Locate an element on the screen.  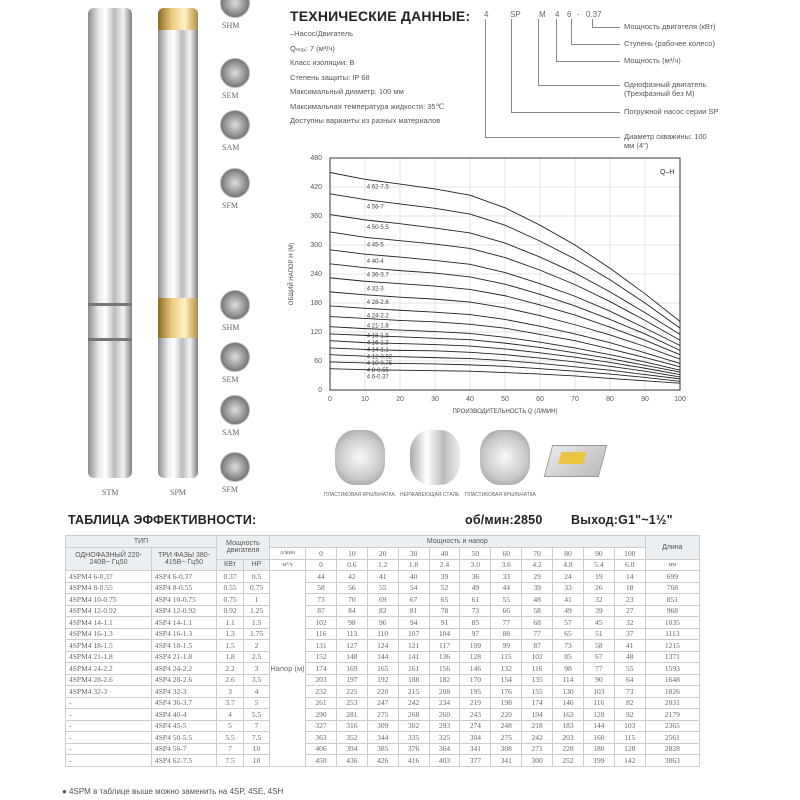
head-value: 109 is located at coordinates (475, 645).